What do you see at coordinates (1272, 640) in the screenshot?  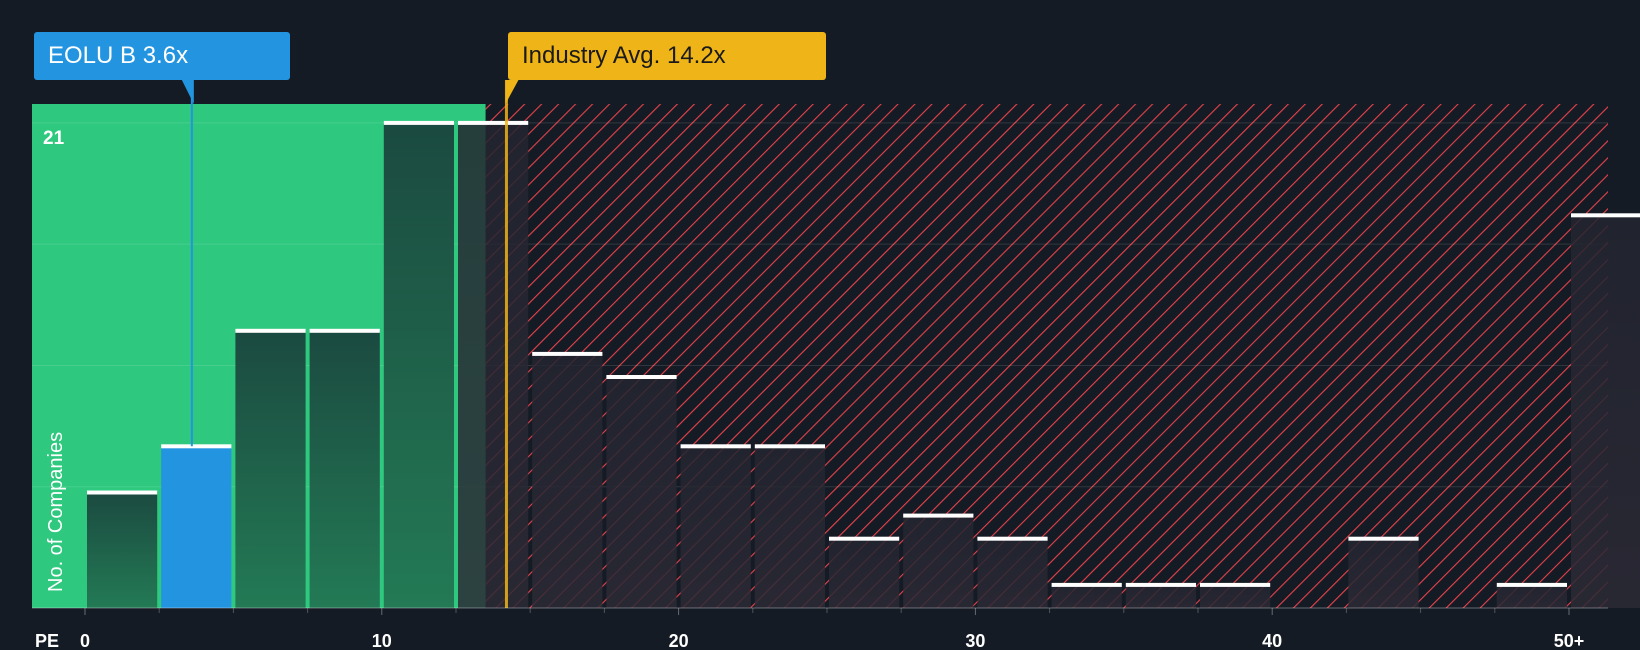 I see `x-tick-label-4: 40` at bounding box center [1272, 640].